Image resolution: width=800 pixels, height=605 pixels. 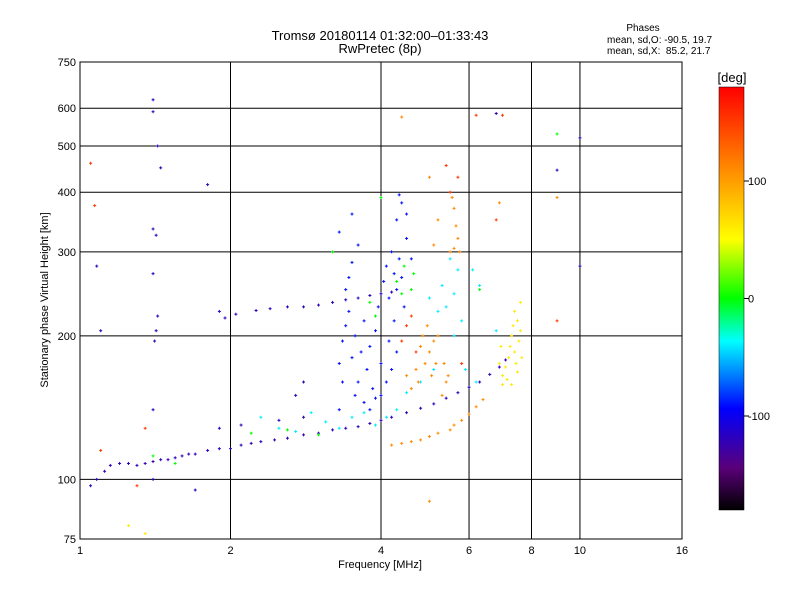 What do you see at coordinates (67, 301) in the screenshot?
I see `y-axis-tick-labels: 75 100 200 300 400 500 600 750` at bounding box center [67, 301].